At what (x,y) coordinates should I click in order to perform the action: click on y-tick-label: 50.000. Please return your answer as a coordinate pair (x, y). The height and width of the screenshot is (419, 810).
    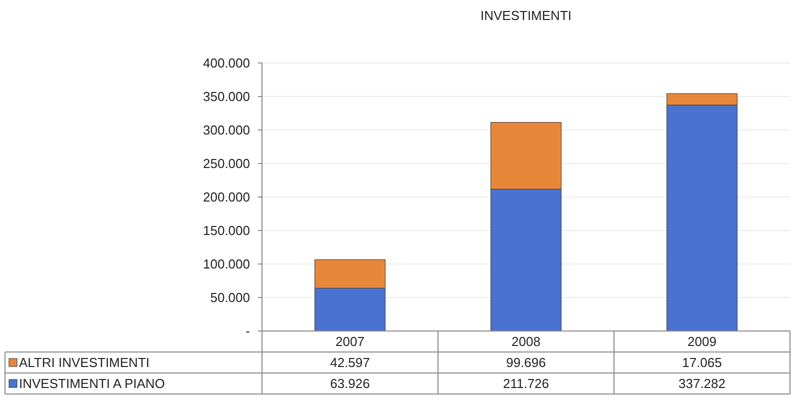
    Looking at the image, I should click on (230, 298).